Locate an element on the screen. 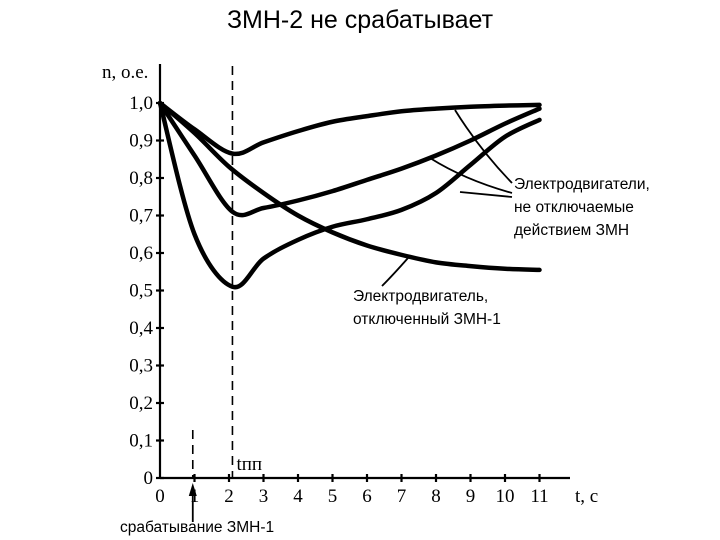  y-tick-label: 0,4 is located at coordinates (141, 328).